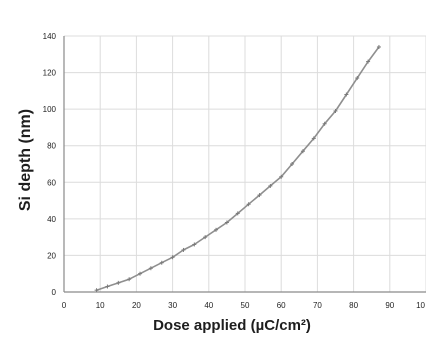 This screenshot has height=340, width=426. What do you see at coordinates (208, 305) in the screenshot?
I see `x-tick-label: 40` at bounding box center [208, 305].